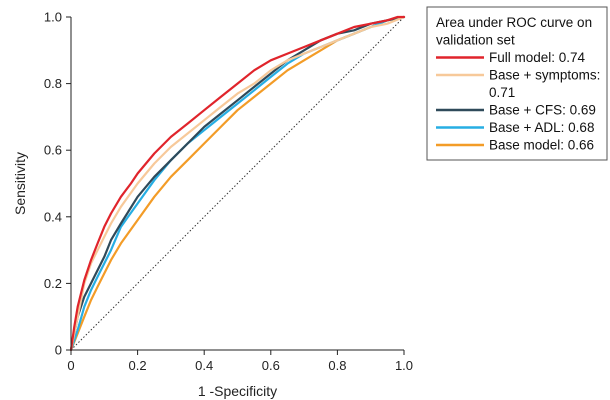  What do you see at coordinates (53, 216) in the screenshot?
I see `y-tick-label: 0.4` at bounding box center [53, 216].